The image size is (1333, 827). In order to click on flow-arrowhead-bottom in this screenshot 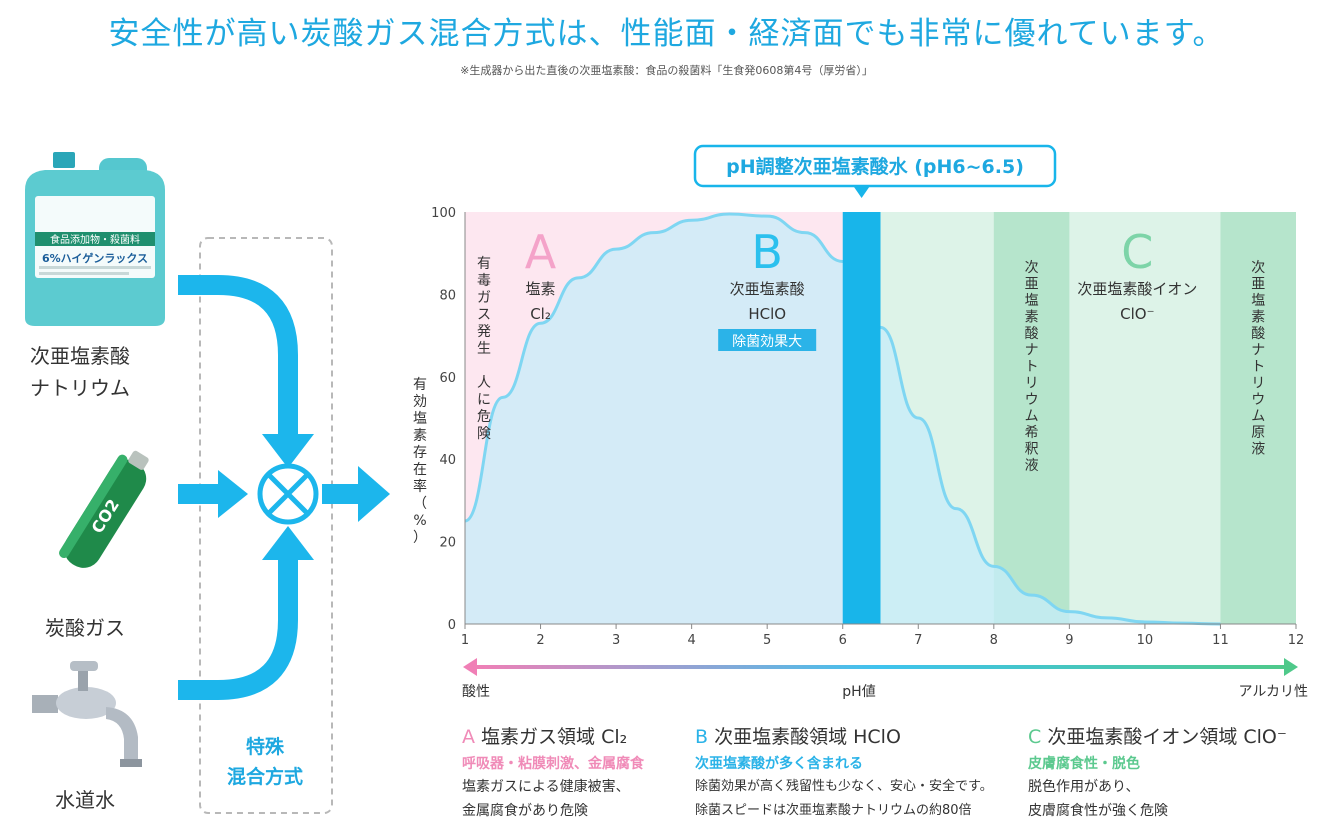, I will do `click(288, 543)`.